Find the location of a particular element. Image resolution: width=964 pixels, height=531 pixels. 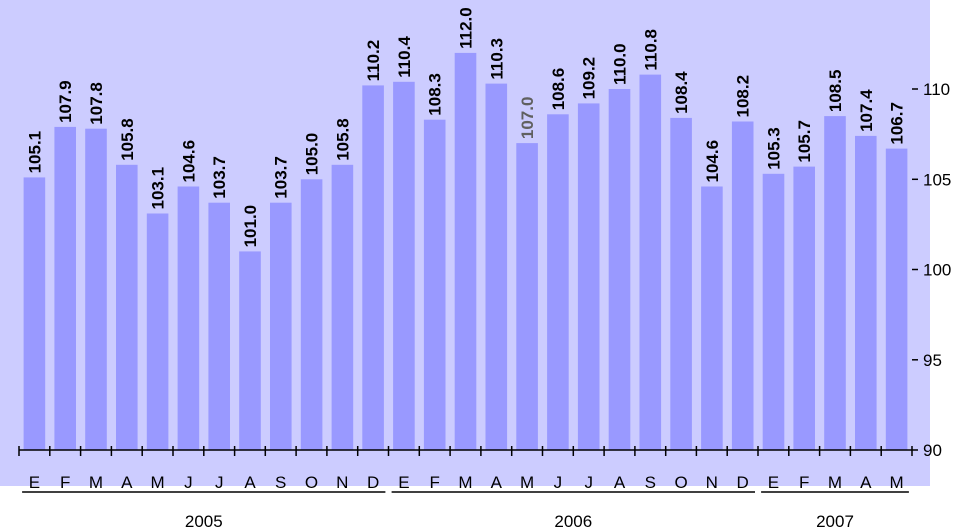

year-label: 2005 is located at coordinates (204, 521).